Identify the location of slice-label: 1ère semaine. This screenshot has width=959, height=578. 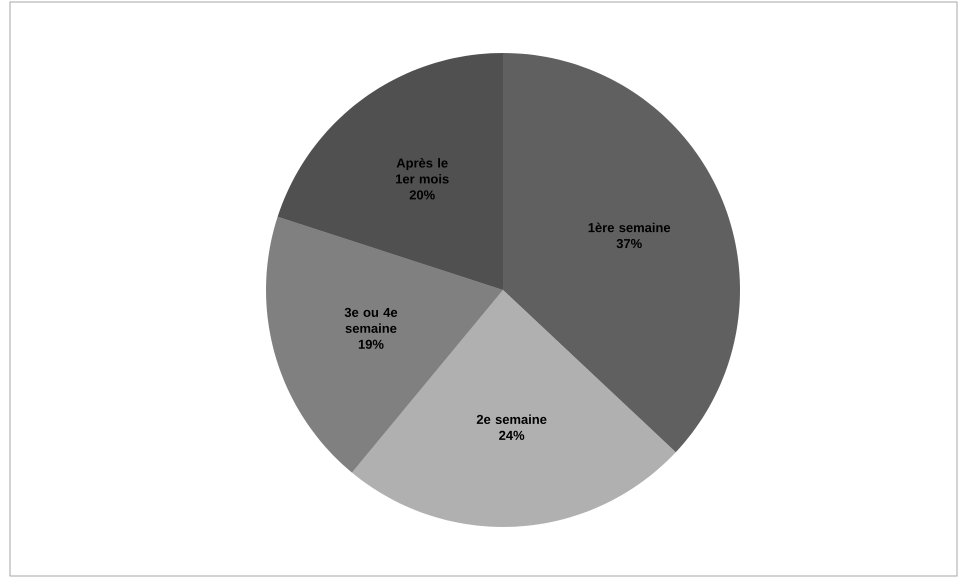
(629, 227).